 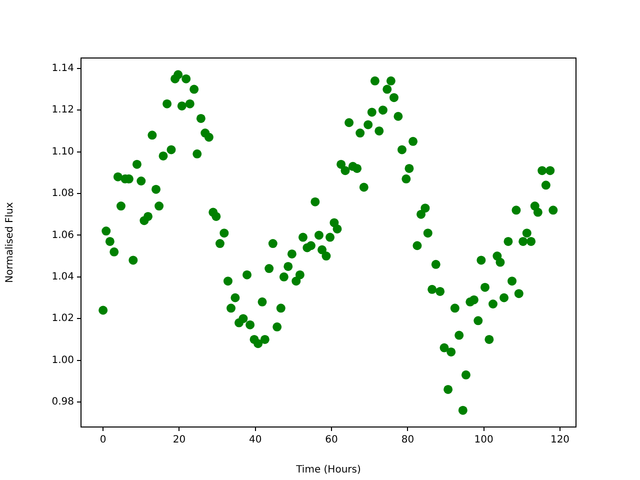 What do you see at coordinates (63, 402) in the screenshot?
I see `y-tick-label: 0.98` at bounding box center [63, 402].